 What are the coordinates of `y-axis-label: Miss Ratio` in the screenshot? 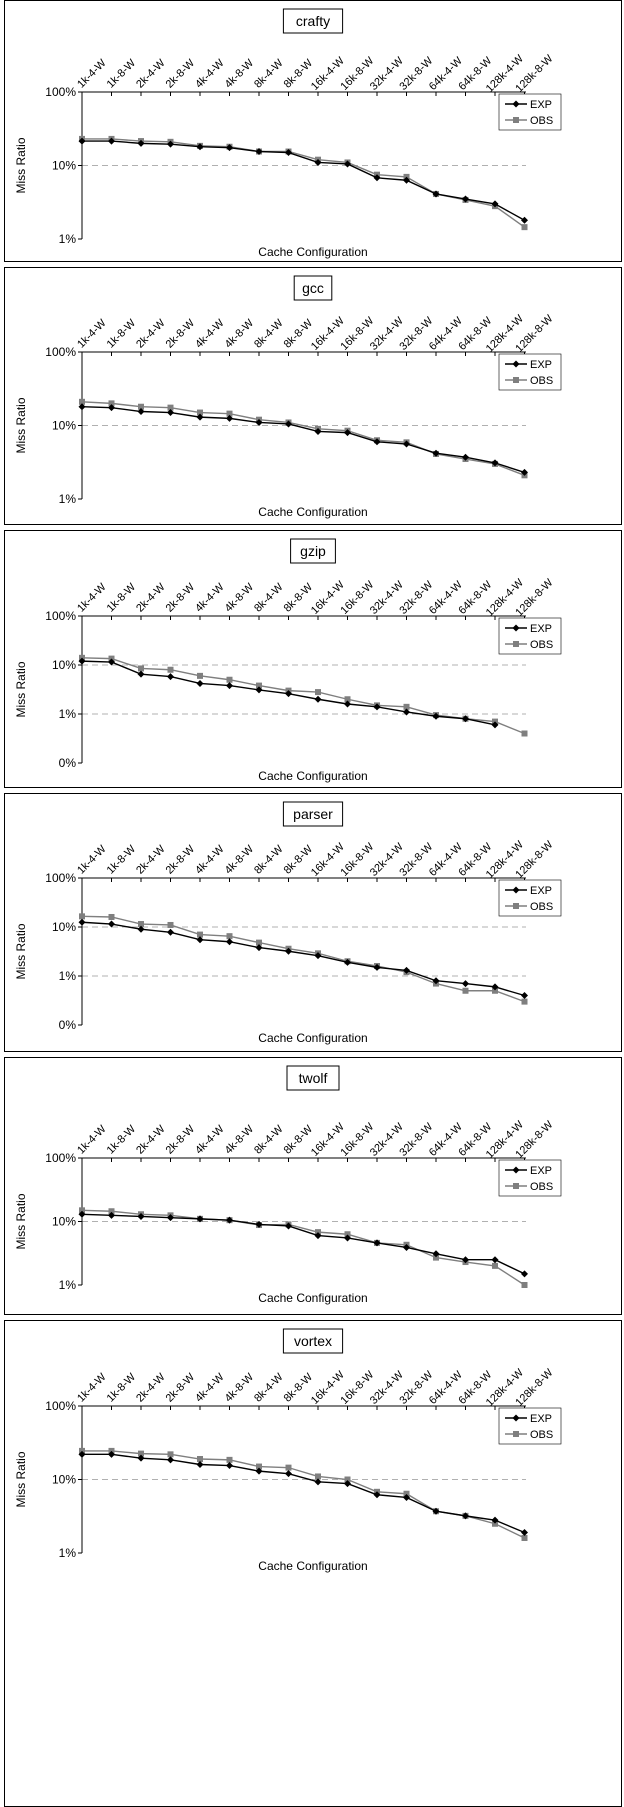 It's located at (21, 425).